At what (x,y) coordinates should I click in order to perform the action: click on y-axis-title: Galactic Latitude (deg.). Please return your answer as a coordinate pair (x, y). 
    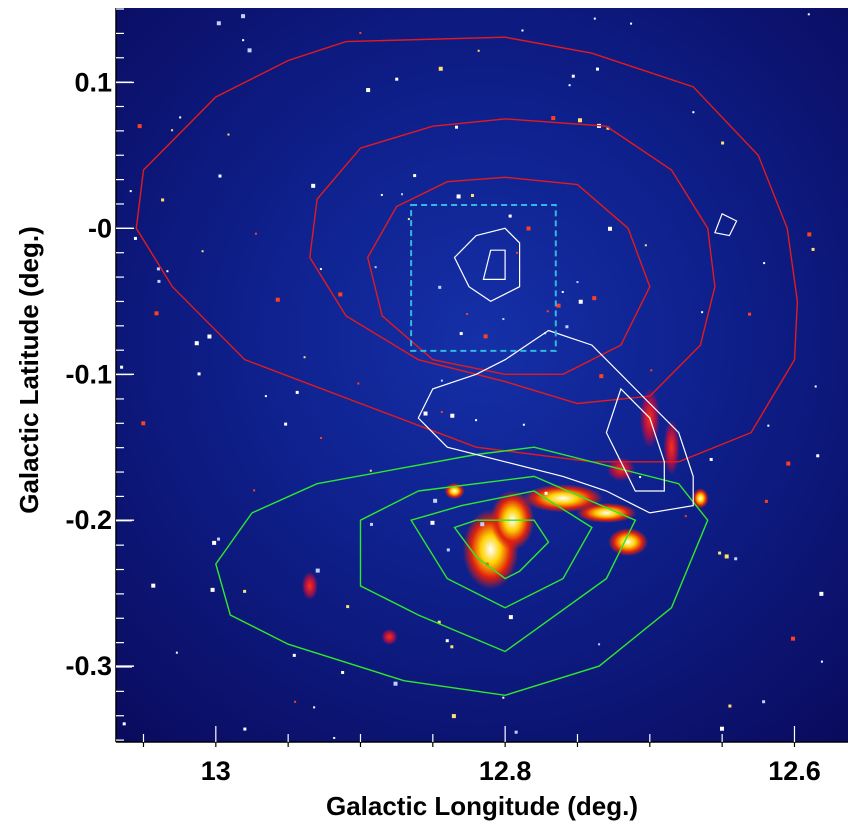
    Looking at the image, I should click on (29, 370).